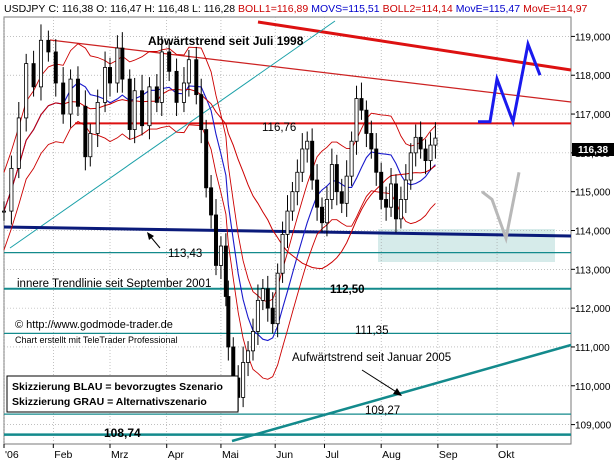  Describe the element at coordinates (380, 381) in the screenshot. I see `arrow-uptrend` at that location.